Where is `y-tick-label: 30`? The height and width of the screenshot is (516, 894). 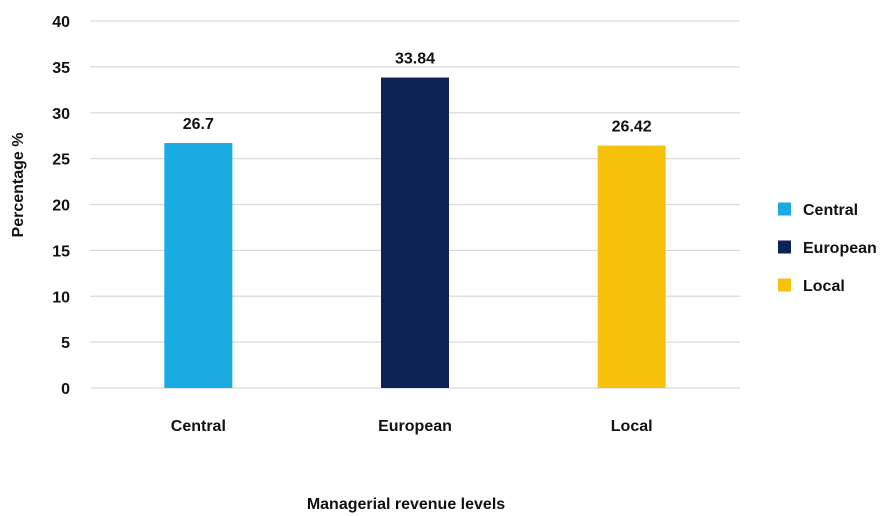
y-tick-label: 30 is located at coordinates (61, 114).